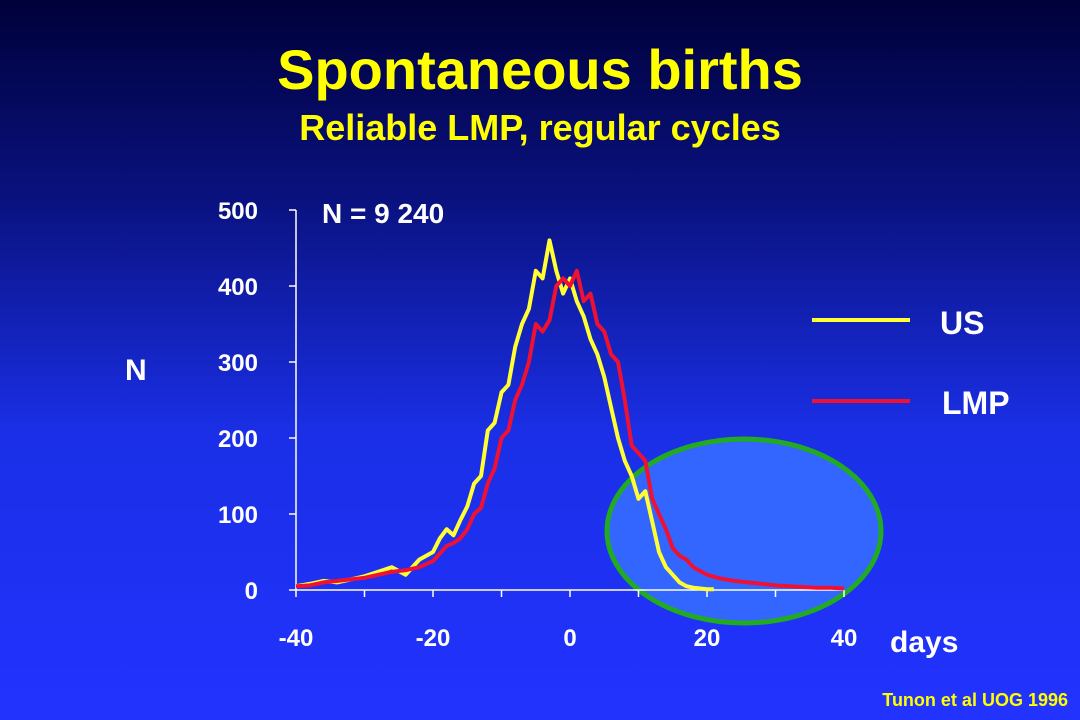 This screenshot has height=720, width=1080. What do you see at coordinates (569, 638) in the screenshot?
I see `x-tick-label: 0` at bounding box center [569, 638].